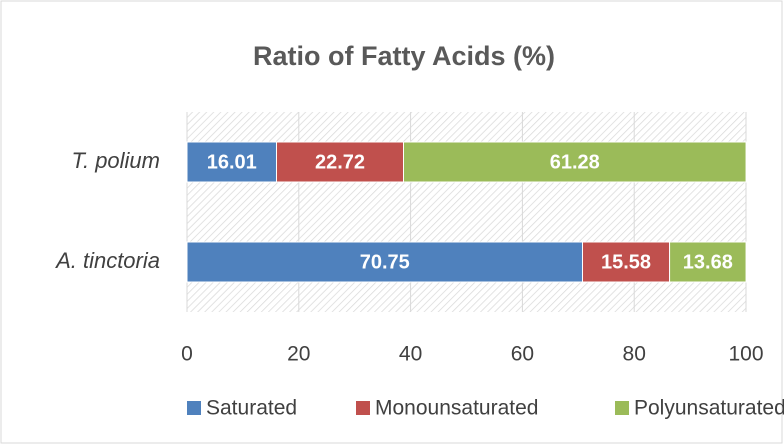 The width and height of the screenshot is (784, 445). Describe the element at coordinates (298, 354) in the screenshot. I see `x-tick-label: 20` at that location.